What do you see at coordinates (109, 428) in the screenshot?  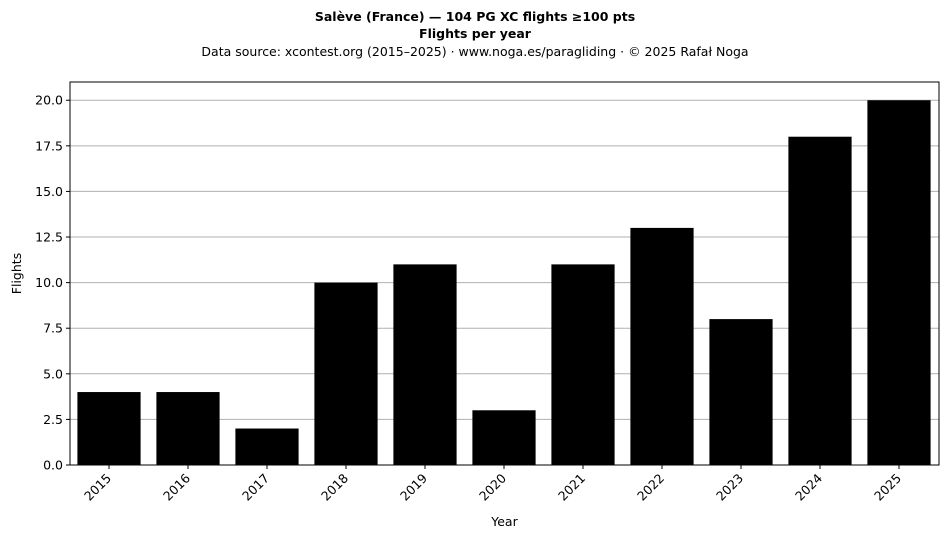 I see `bar-2015` at bounding box center [109, 428].